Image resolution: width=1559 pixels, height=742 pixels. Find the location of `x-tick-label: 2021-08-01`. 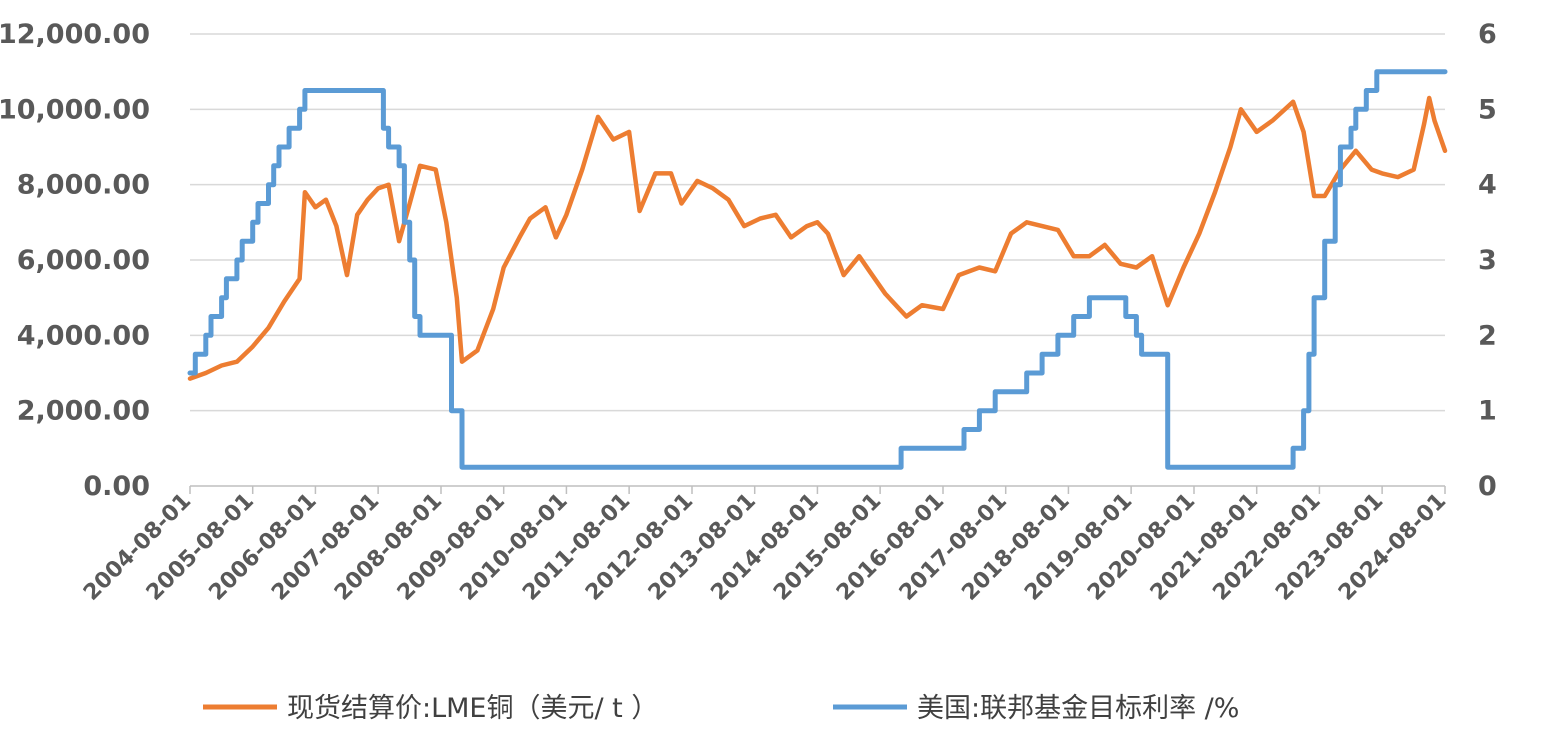

x-tick-label: 2021-08-01 is located at coordinates (1204, 547).